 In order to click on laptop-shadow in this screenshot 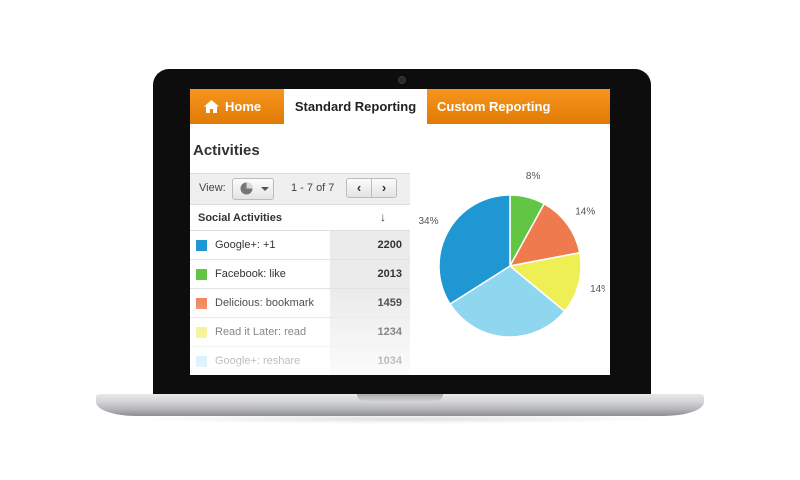, I will do `click(400, 419)`.